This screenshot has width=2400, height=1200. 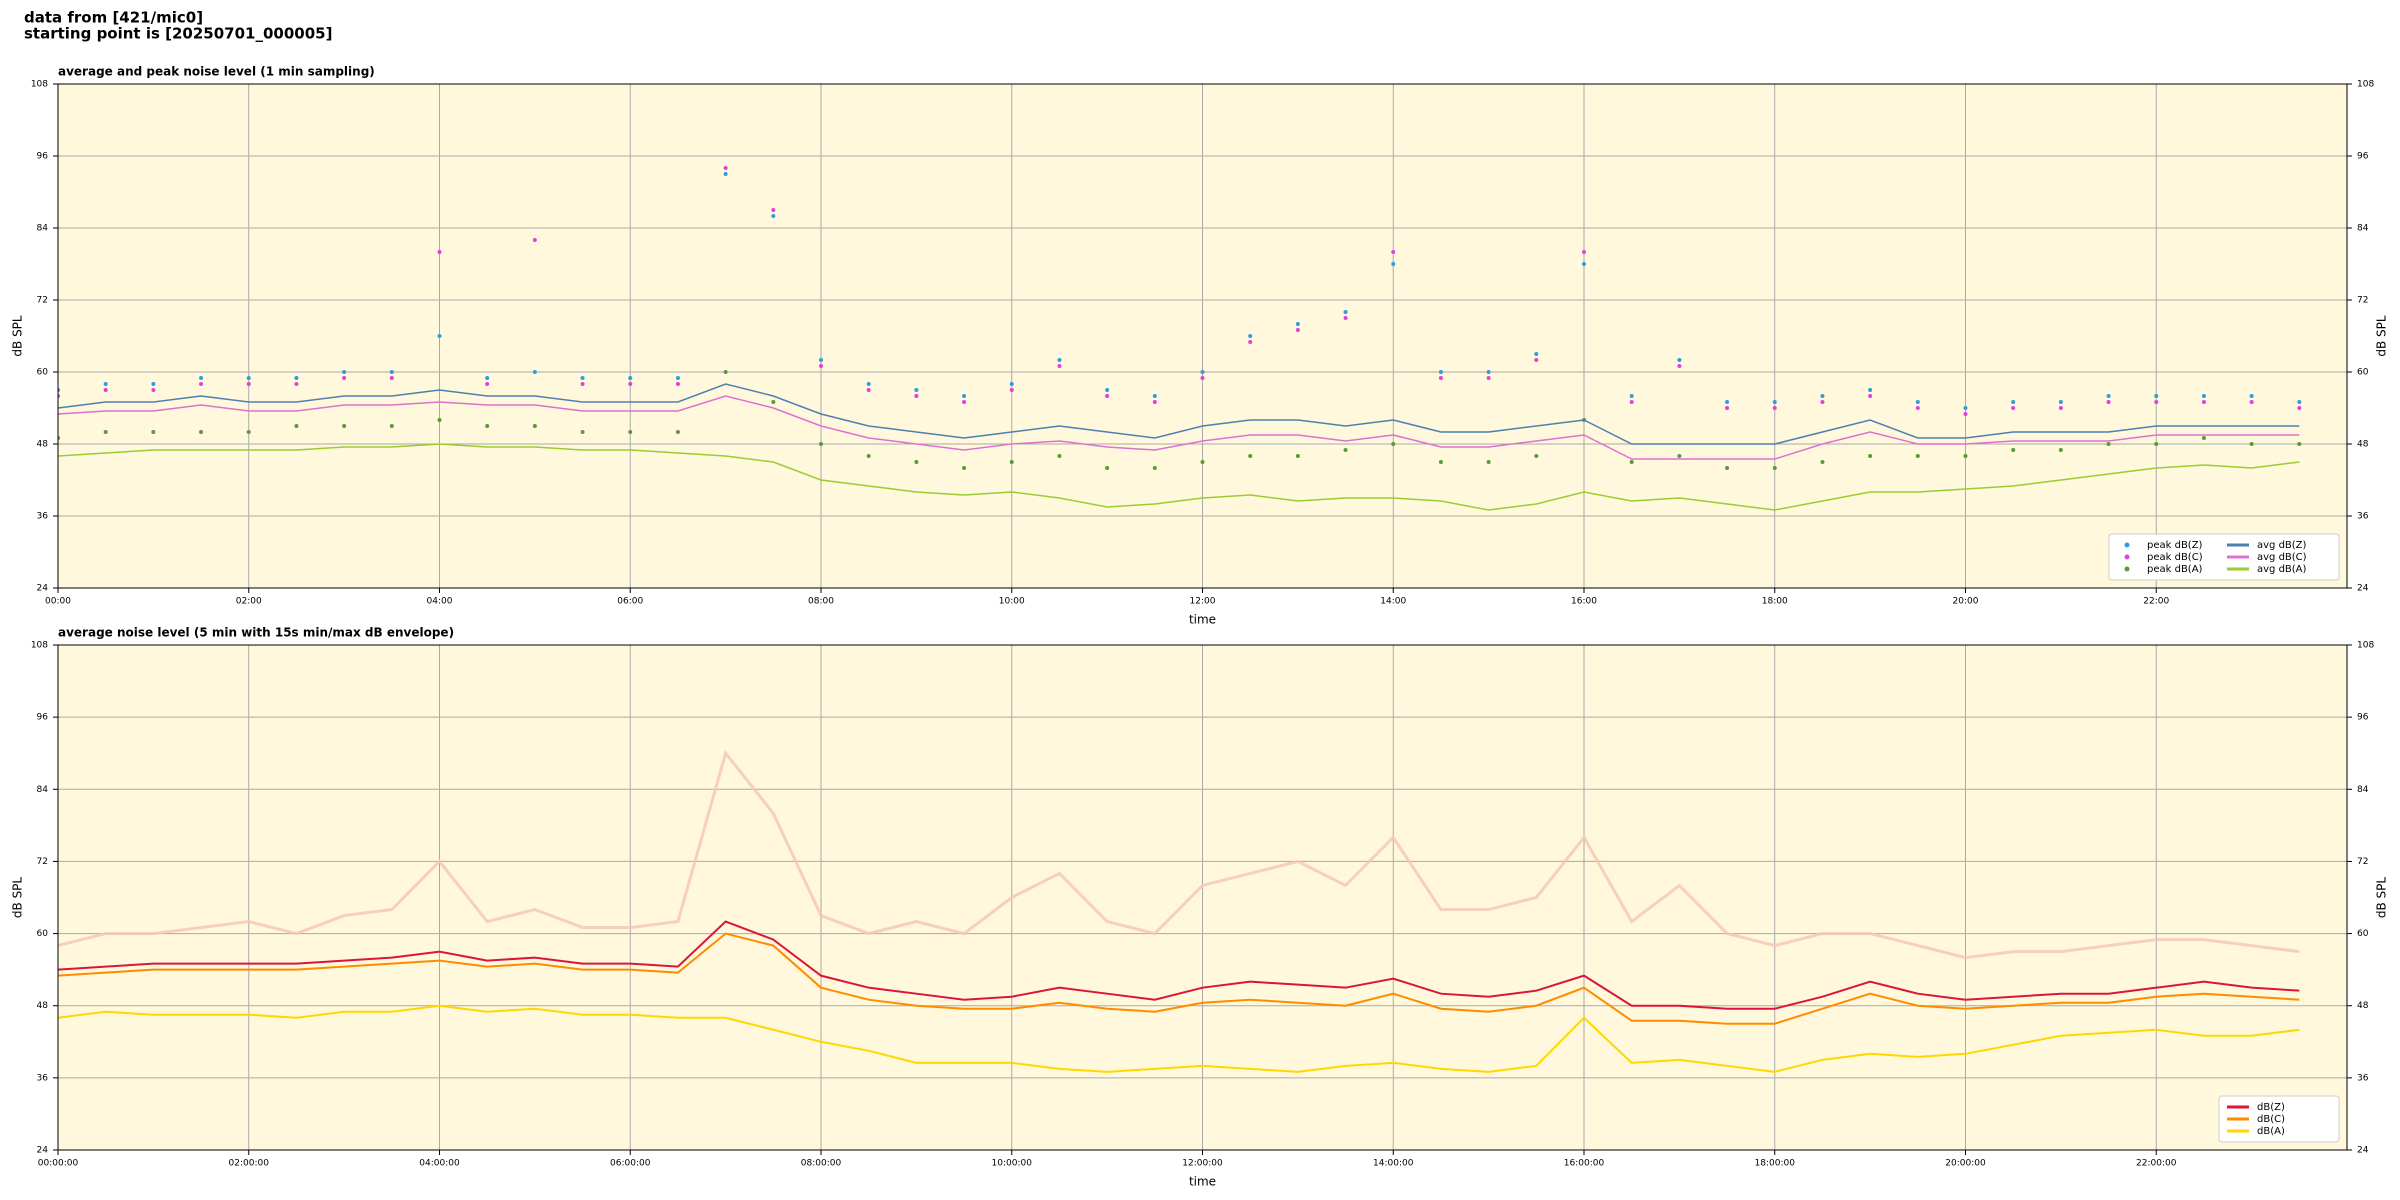 I want to click on y-tick-label: 72, so click(x=42, y=862).